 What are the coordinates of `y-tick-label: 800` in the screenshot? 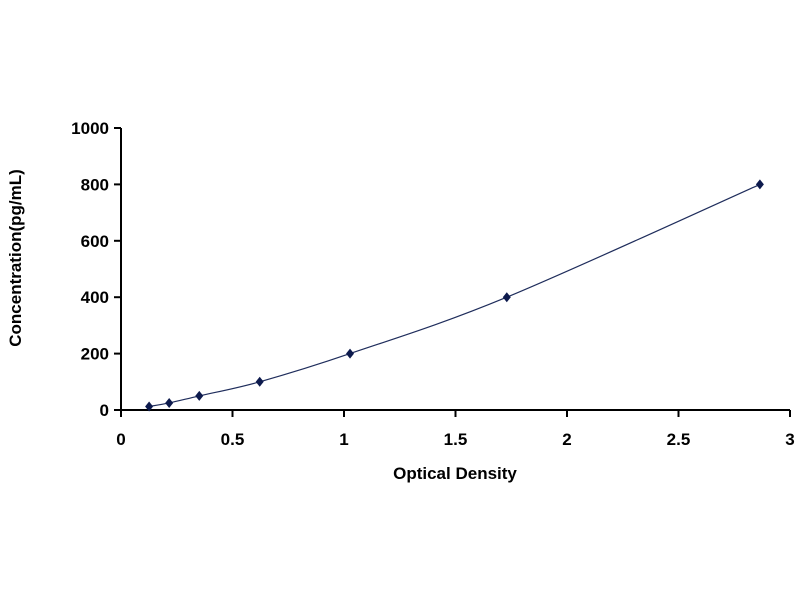 It's located at (95, 184).